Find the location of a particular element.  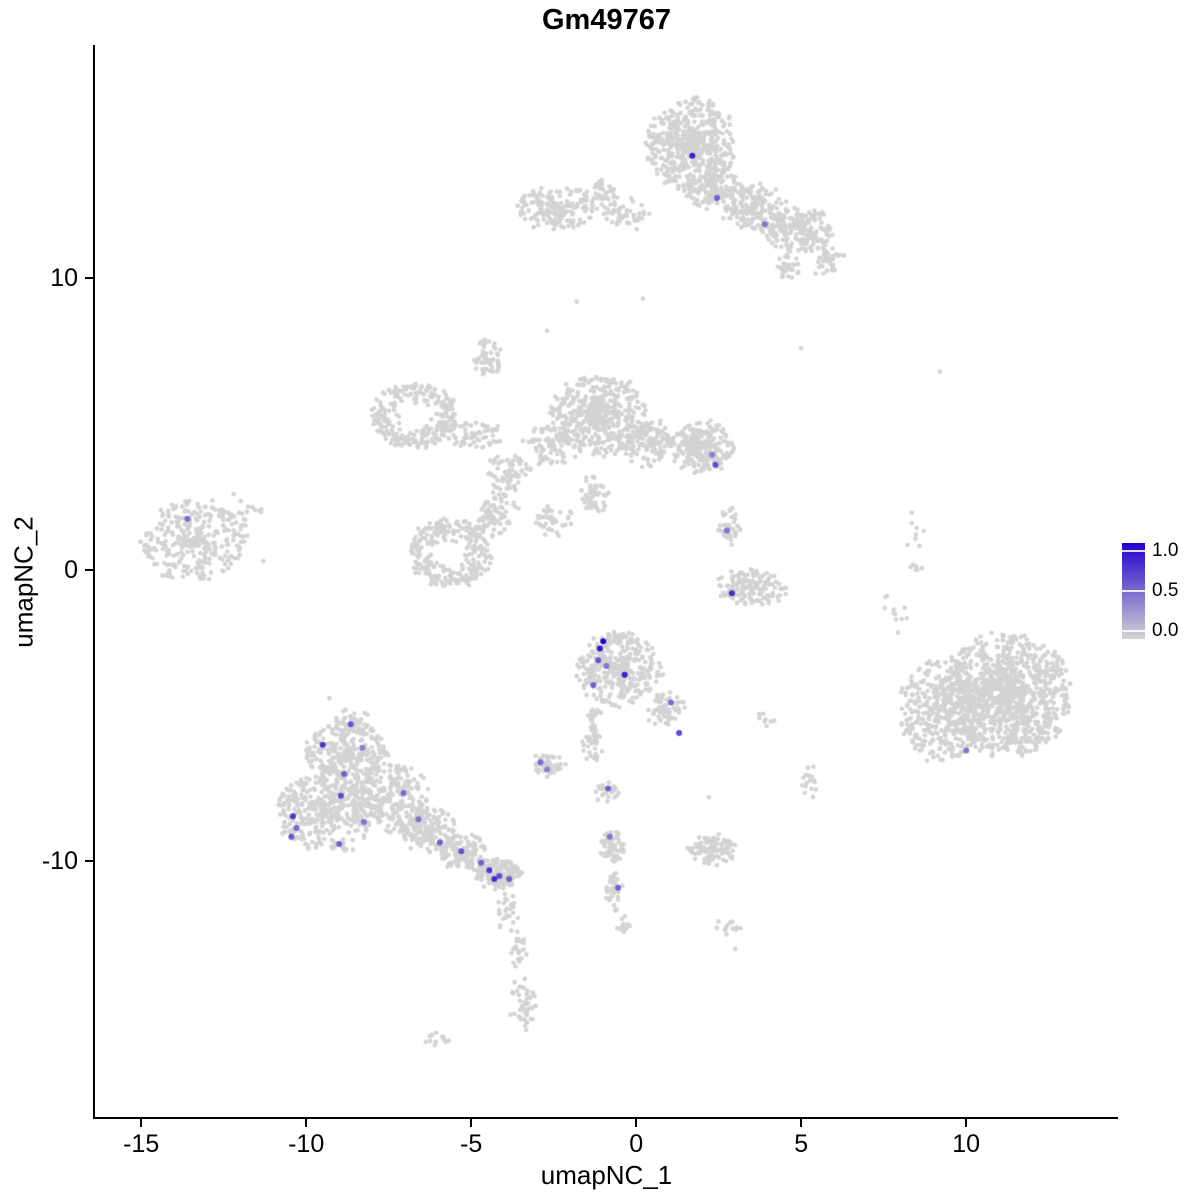

y-axis-line is located at coordinates (94, 582).